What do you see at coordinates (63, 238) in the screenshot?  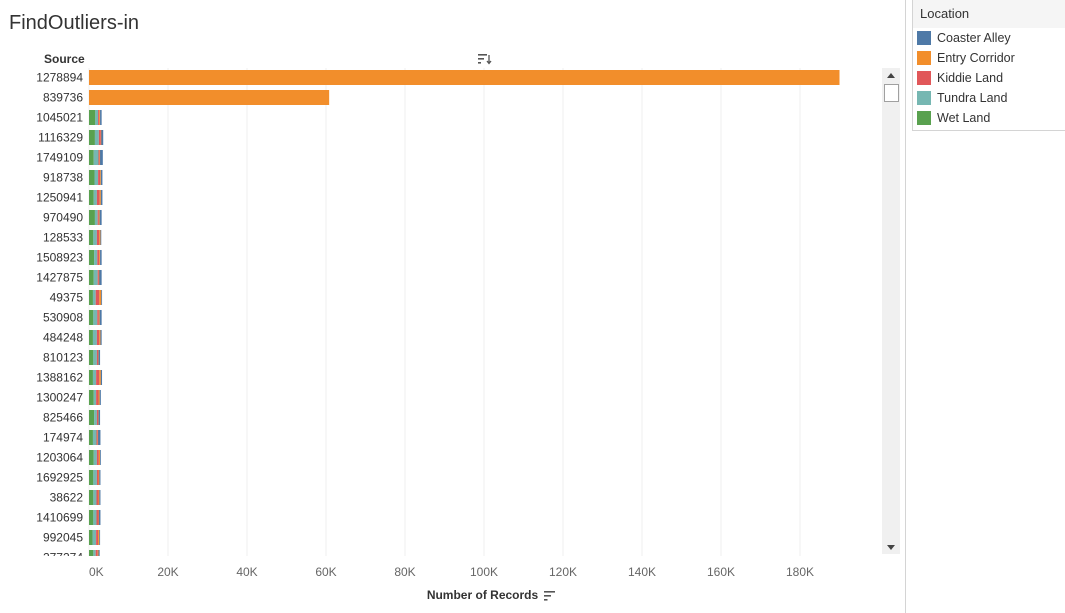 I see `row-label: 128533` at bounding box center [63, 238].